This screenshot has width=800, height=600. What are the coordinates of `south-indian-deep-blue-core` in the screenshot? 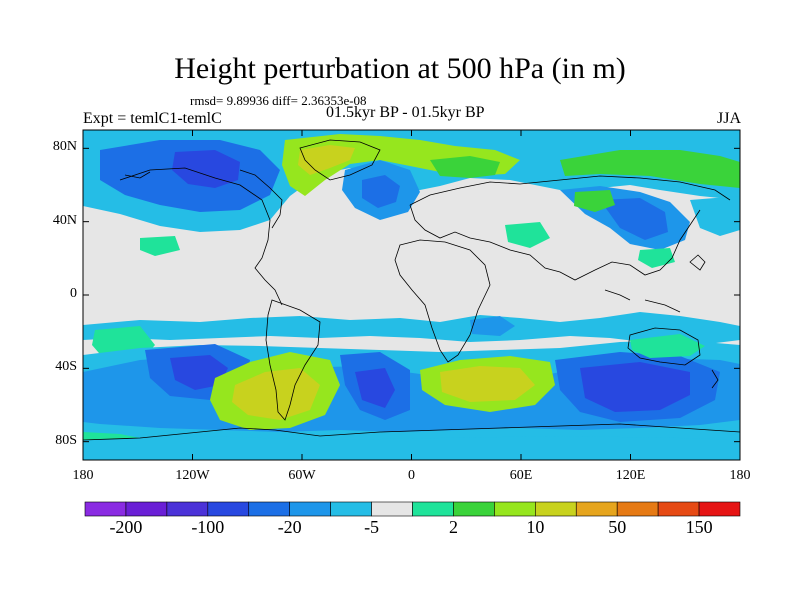 It's located at (635, 387).